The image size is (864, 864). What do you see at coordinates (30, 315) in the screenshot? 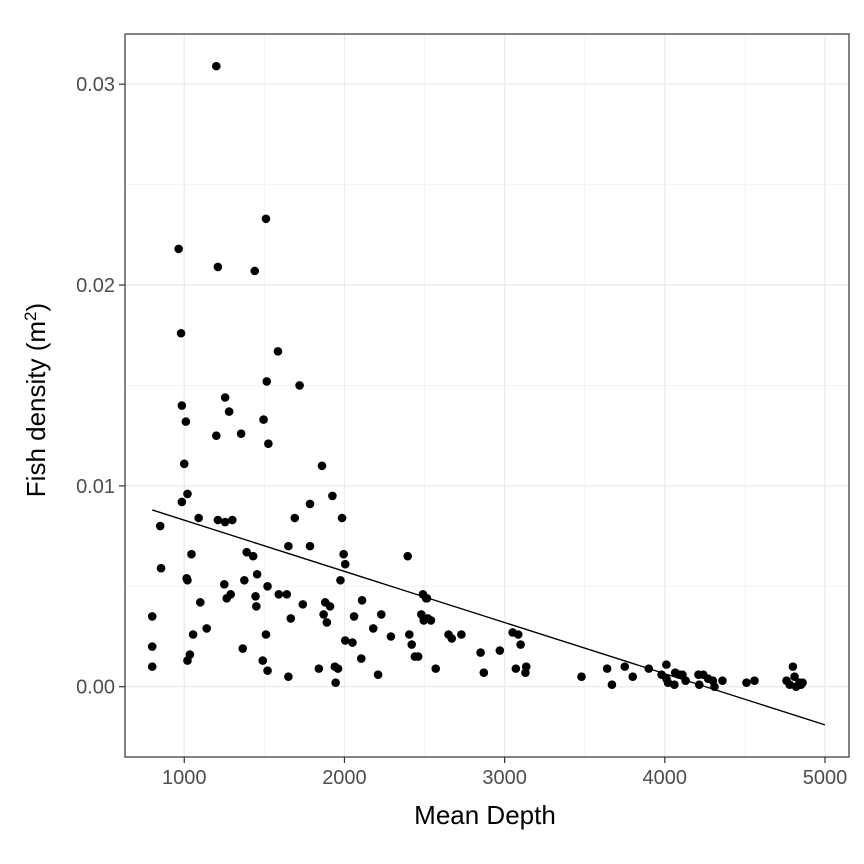
I see `y-axis-title-superscript: 2` at bounding box center [30, 315].